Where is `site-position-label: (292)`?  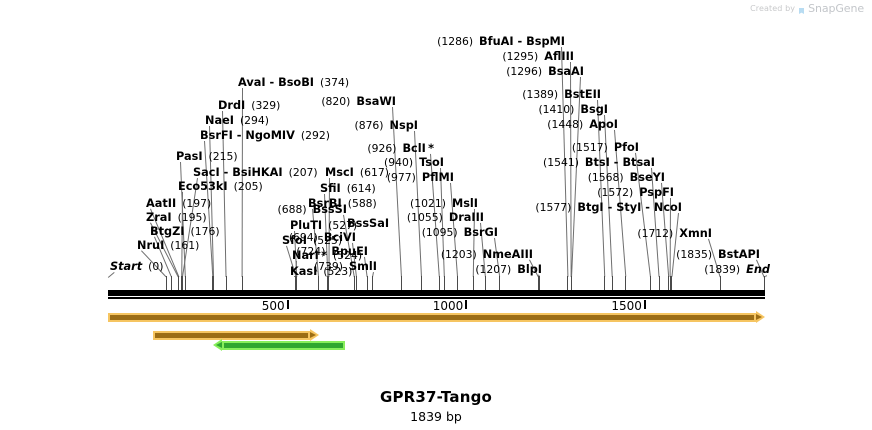 site-position-label: (292) is located at coordinates (315, 135).